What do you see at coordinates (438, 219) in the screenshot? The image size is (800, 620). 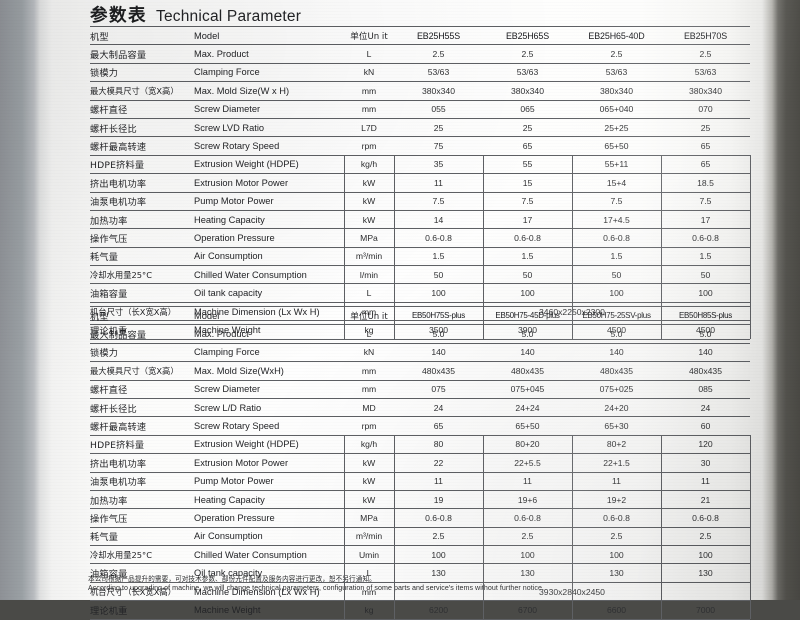 I see `value-cell: 14` at bounding box center [438, 219].